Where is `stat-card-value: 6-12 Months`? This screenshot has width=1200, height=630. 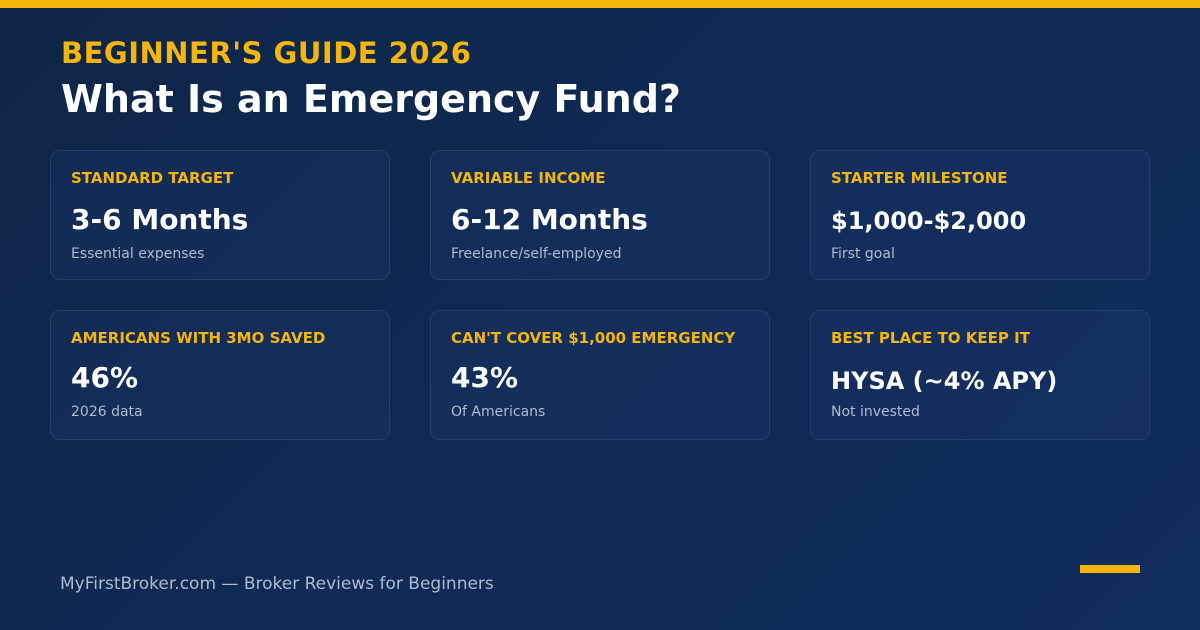 stat-card-value: 6-12 Months is located at coordinates (549, 219).